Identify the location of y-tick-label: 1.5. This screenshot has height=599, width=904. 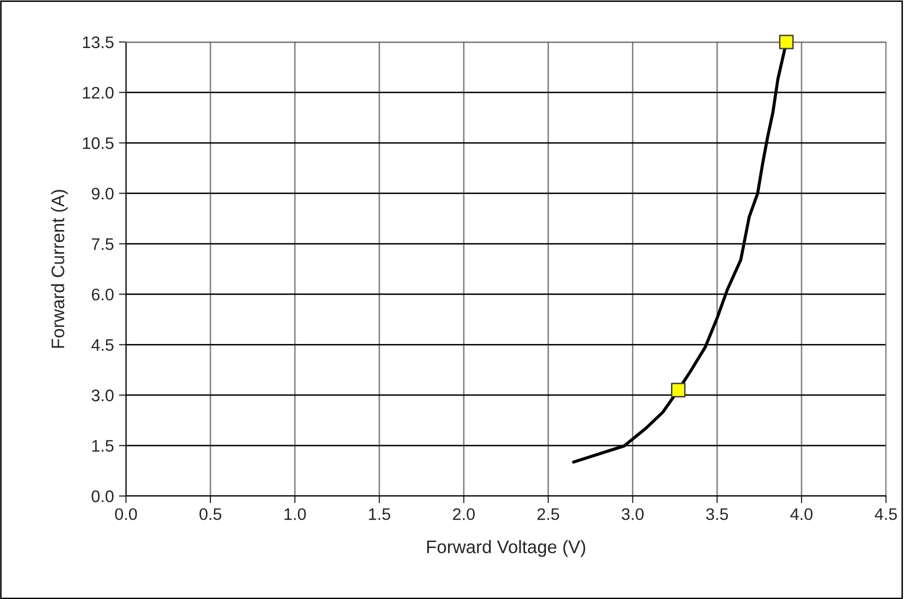
(103, 446).